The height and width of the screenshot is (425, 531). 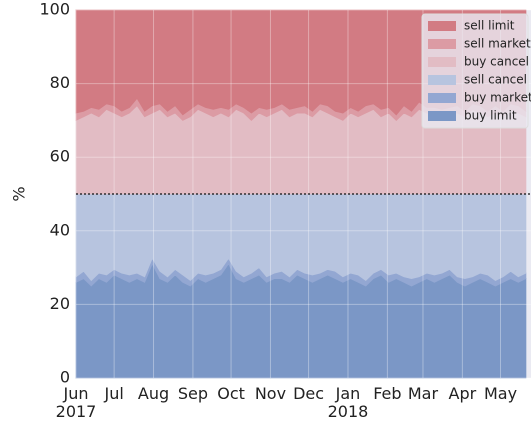 I want to click on x-tick-label: Feb, so click(x=387, y=393).